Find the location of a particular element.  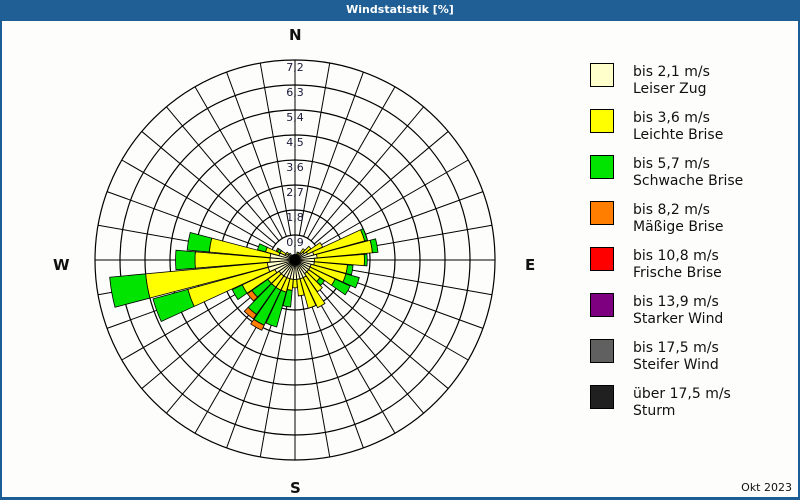

legend-item: bis 2,1 m/s Leiser Zug is located at coordinates (690, 86).